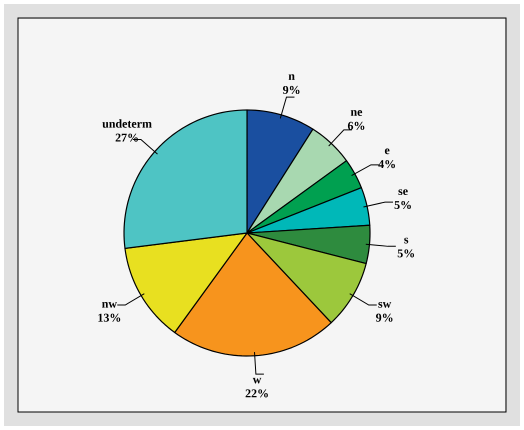 The width and height of the screenshot is (524, 430). Describe the element at coordinates (109, 305) in the screenshot. I see `slice-label: nw` at that location.